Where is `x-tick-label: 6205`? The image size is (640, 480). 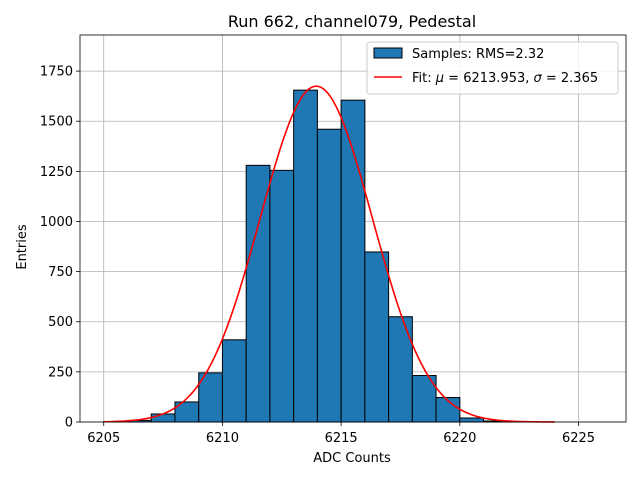
x-tick-label: 6205 is located at coordinates (103, 438).